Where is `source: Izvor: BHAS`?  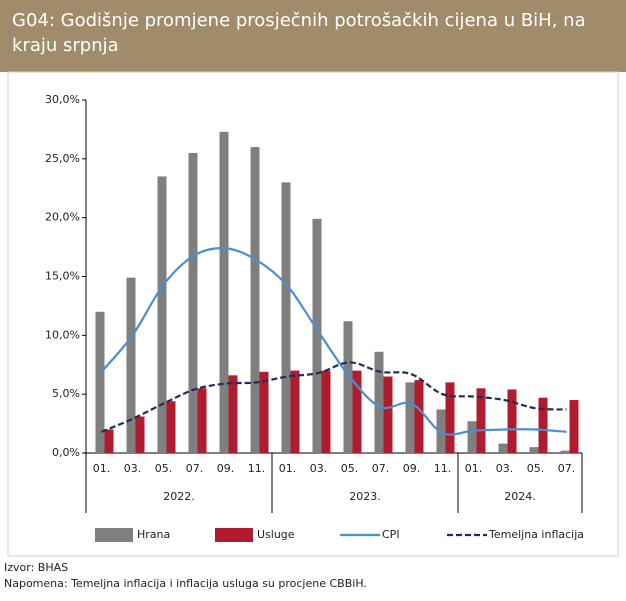
source: Izvor: BHAS is located at coordinates (36, 567).